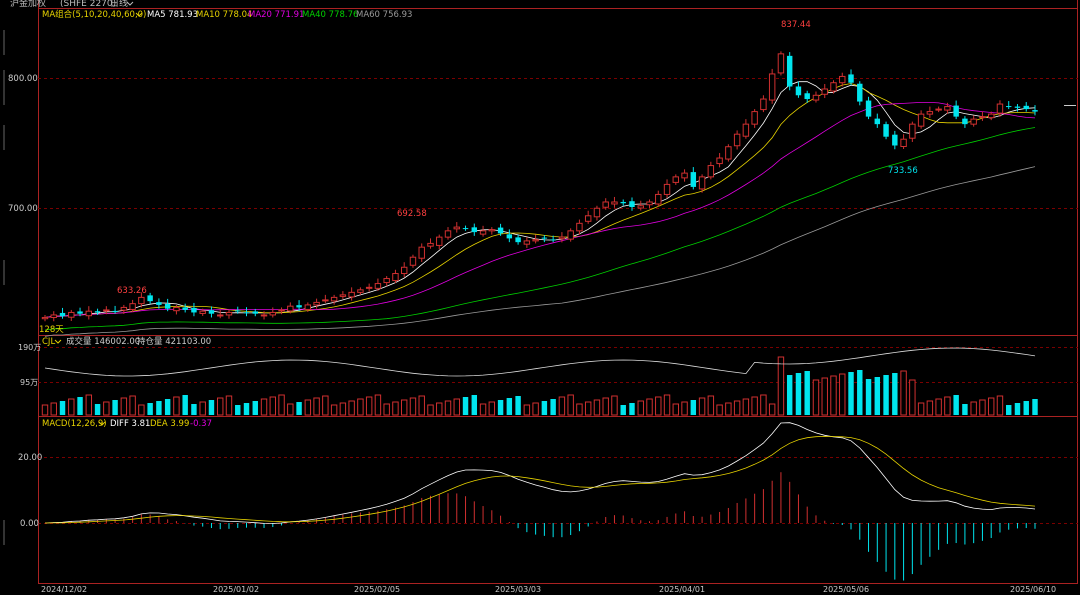 This screenshot has width=1080, height=595. I want to click on ma10-value: MA10 778.04, so click(224, 15).